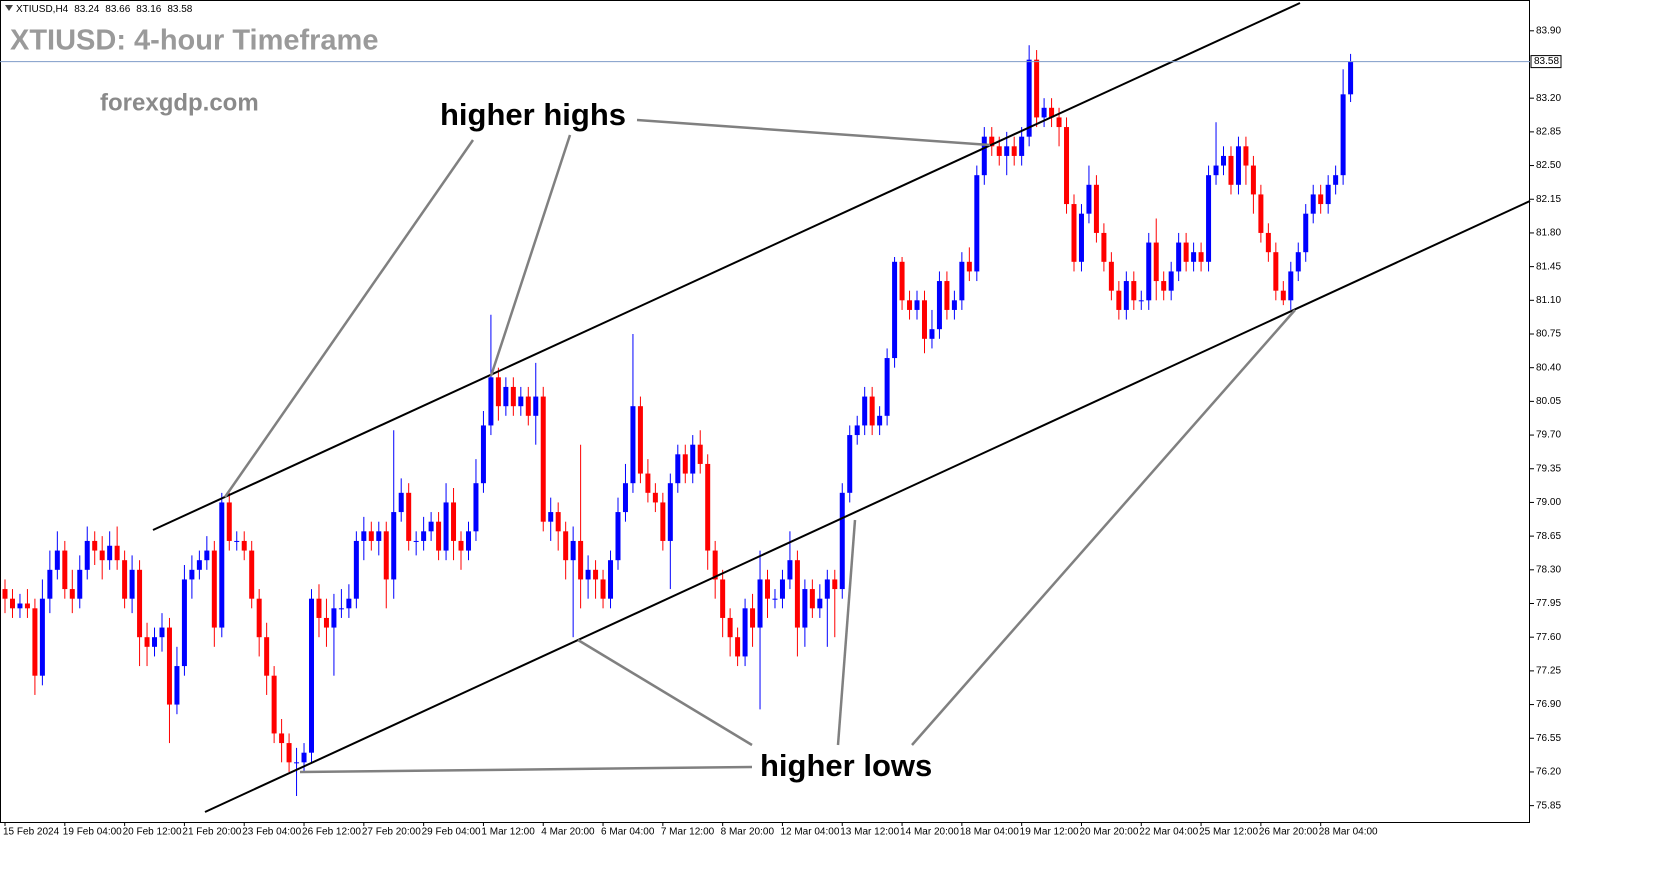  What do you see at coordinates (869, 832) in the screenshot?
I see `x-tick-label: 13 Mar 12:00` at bounding box center [869, 832].